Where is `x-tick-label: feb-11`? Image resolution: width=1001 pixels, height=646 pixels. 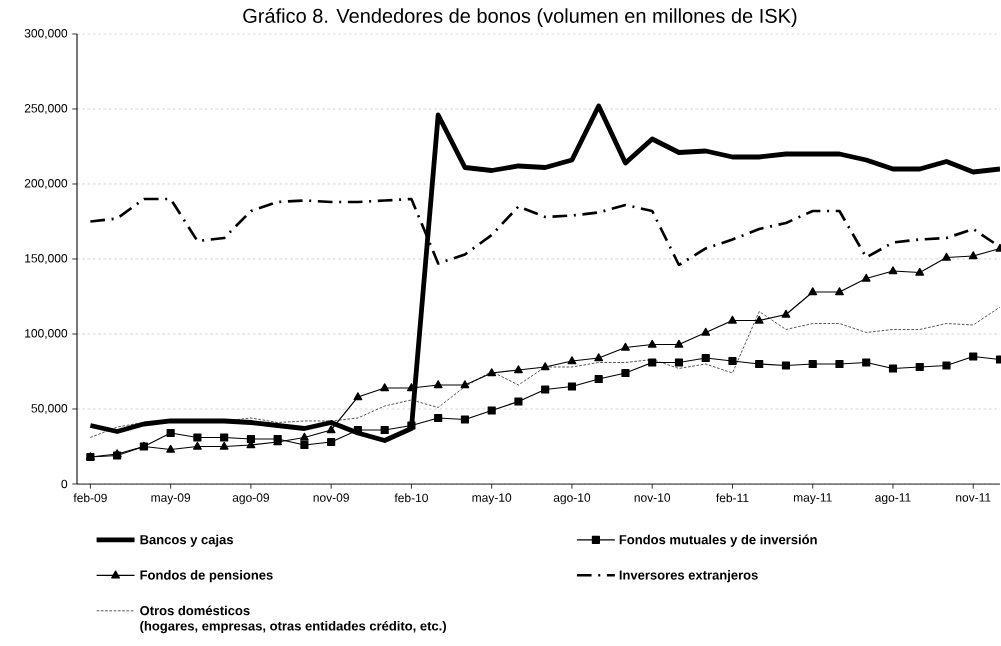
x-tick-label: feb-11 is located at coordinates (732, 498).